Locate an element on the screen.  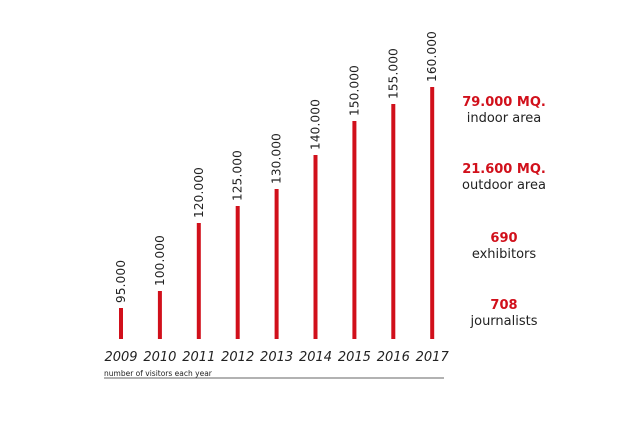
value-label-2017: 160.000 is located at coordinates (432, 56).